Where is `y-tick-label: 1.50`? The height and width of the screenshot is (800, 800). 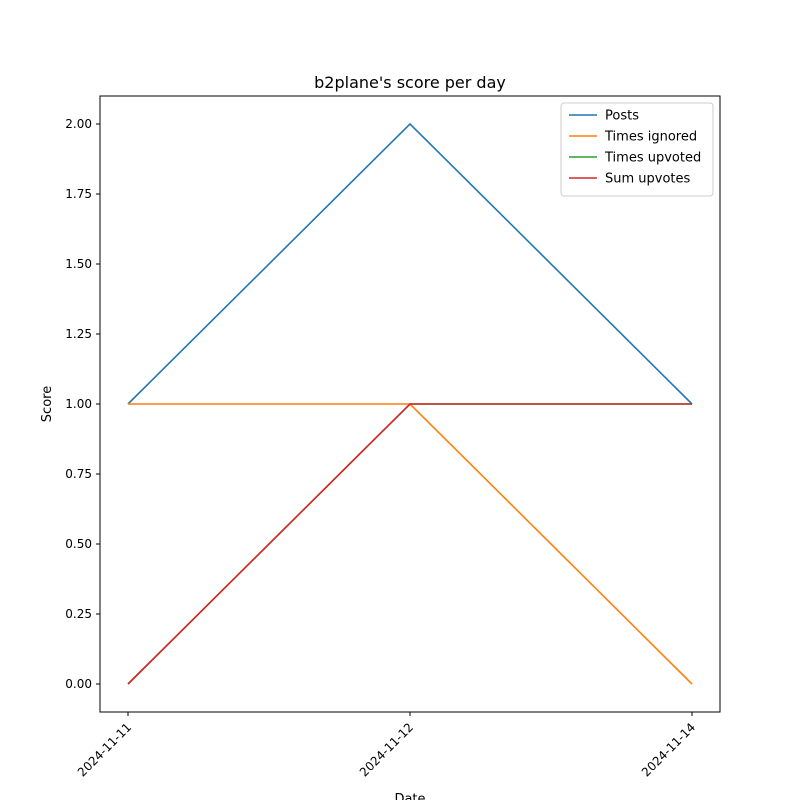
y-tick-label: 1.50 is located at coordinates (78, 264).